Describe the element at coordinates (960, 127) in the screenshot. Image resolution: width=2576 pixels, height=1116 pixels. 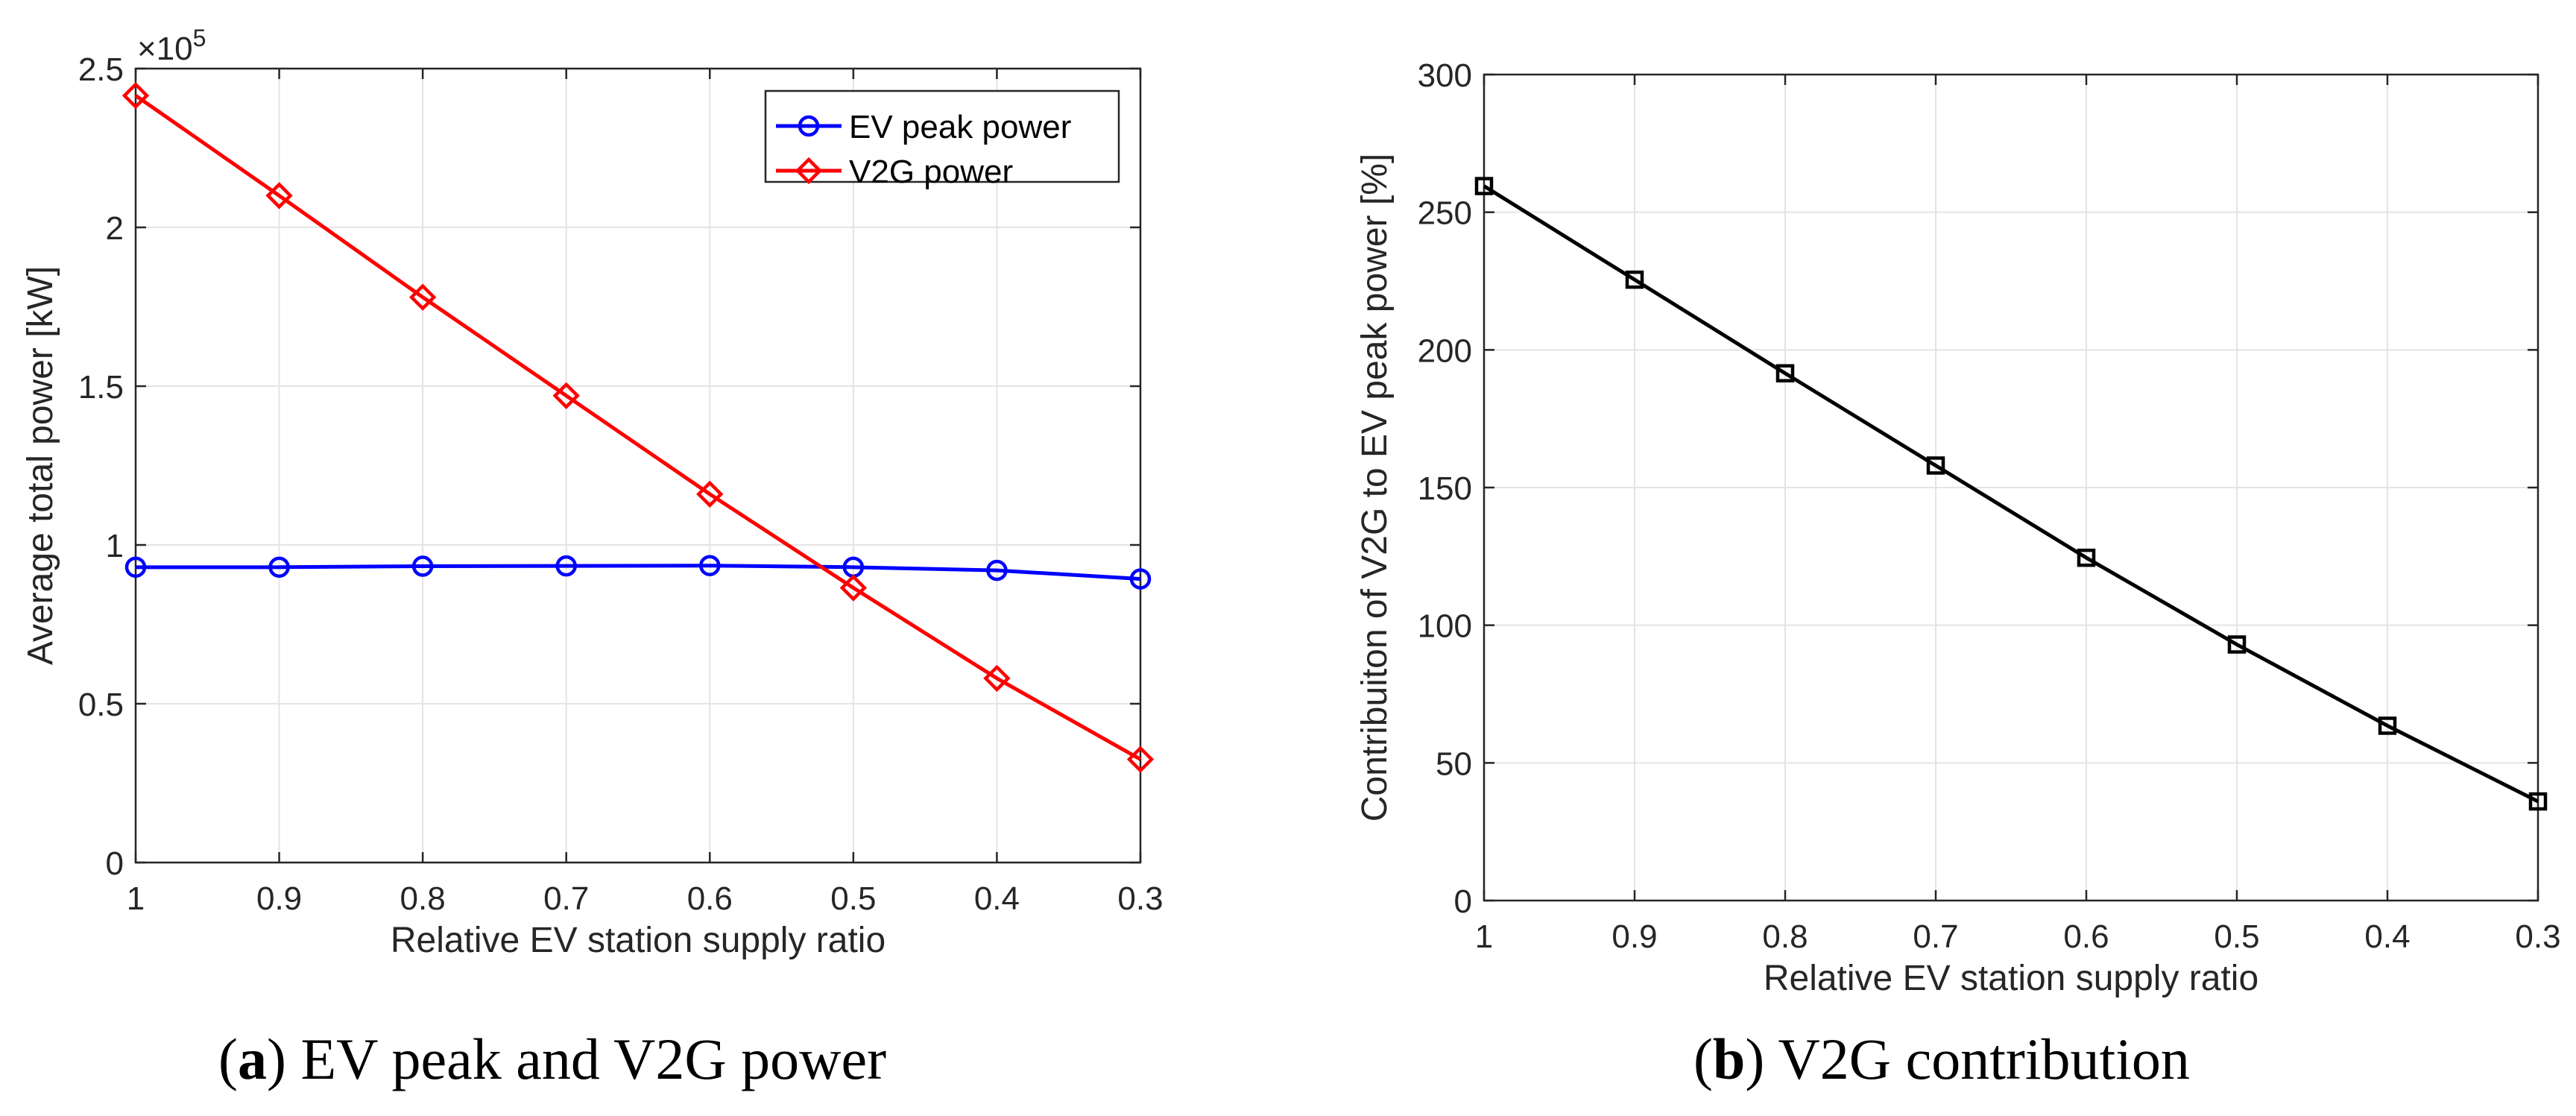
I see `legend-label: EV peak power` at that location.